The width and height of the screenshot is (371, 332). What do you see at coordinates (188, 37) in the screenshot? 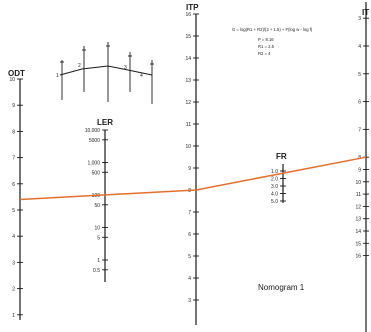
I see `itp-tick-label: 15` at bounding box center [188, 37].